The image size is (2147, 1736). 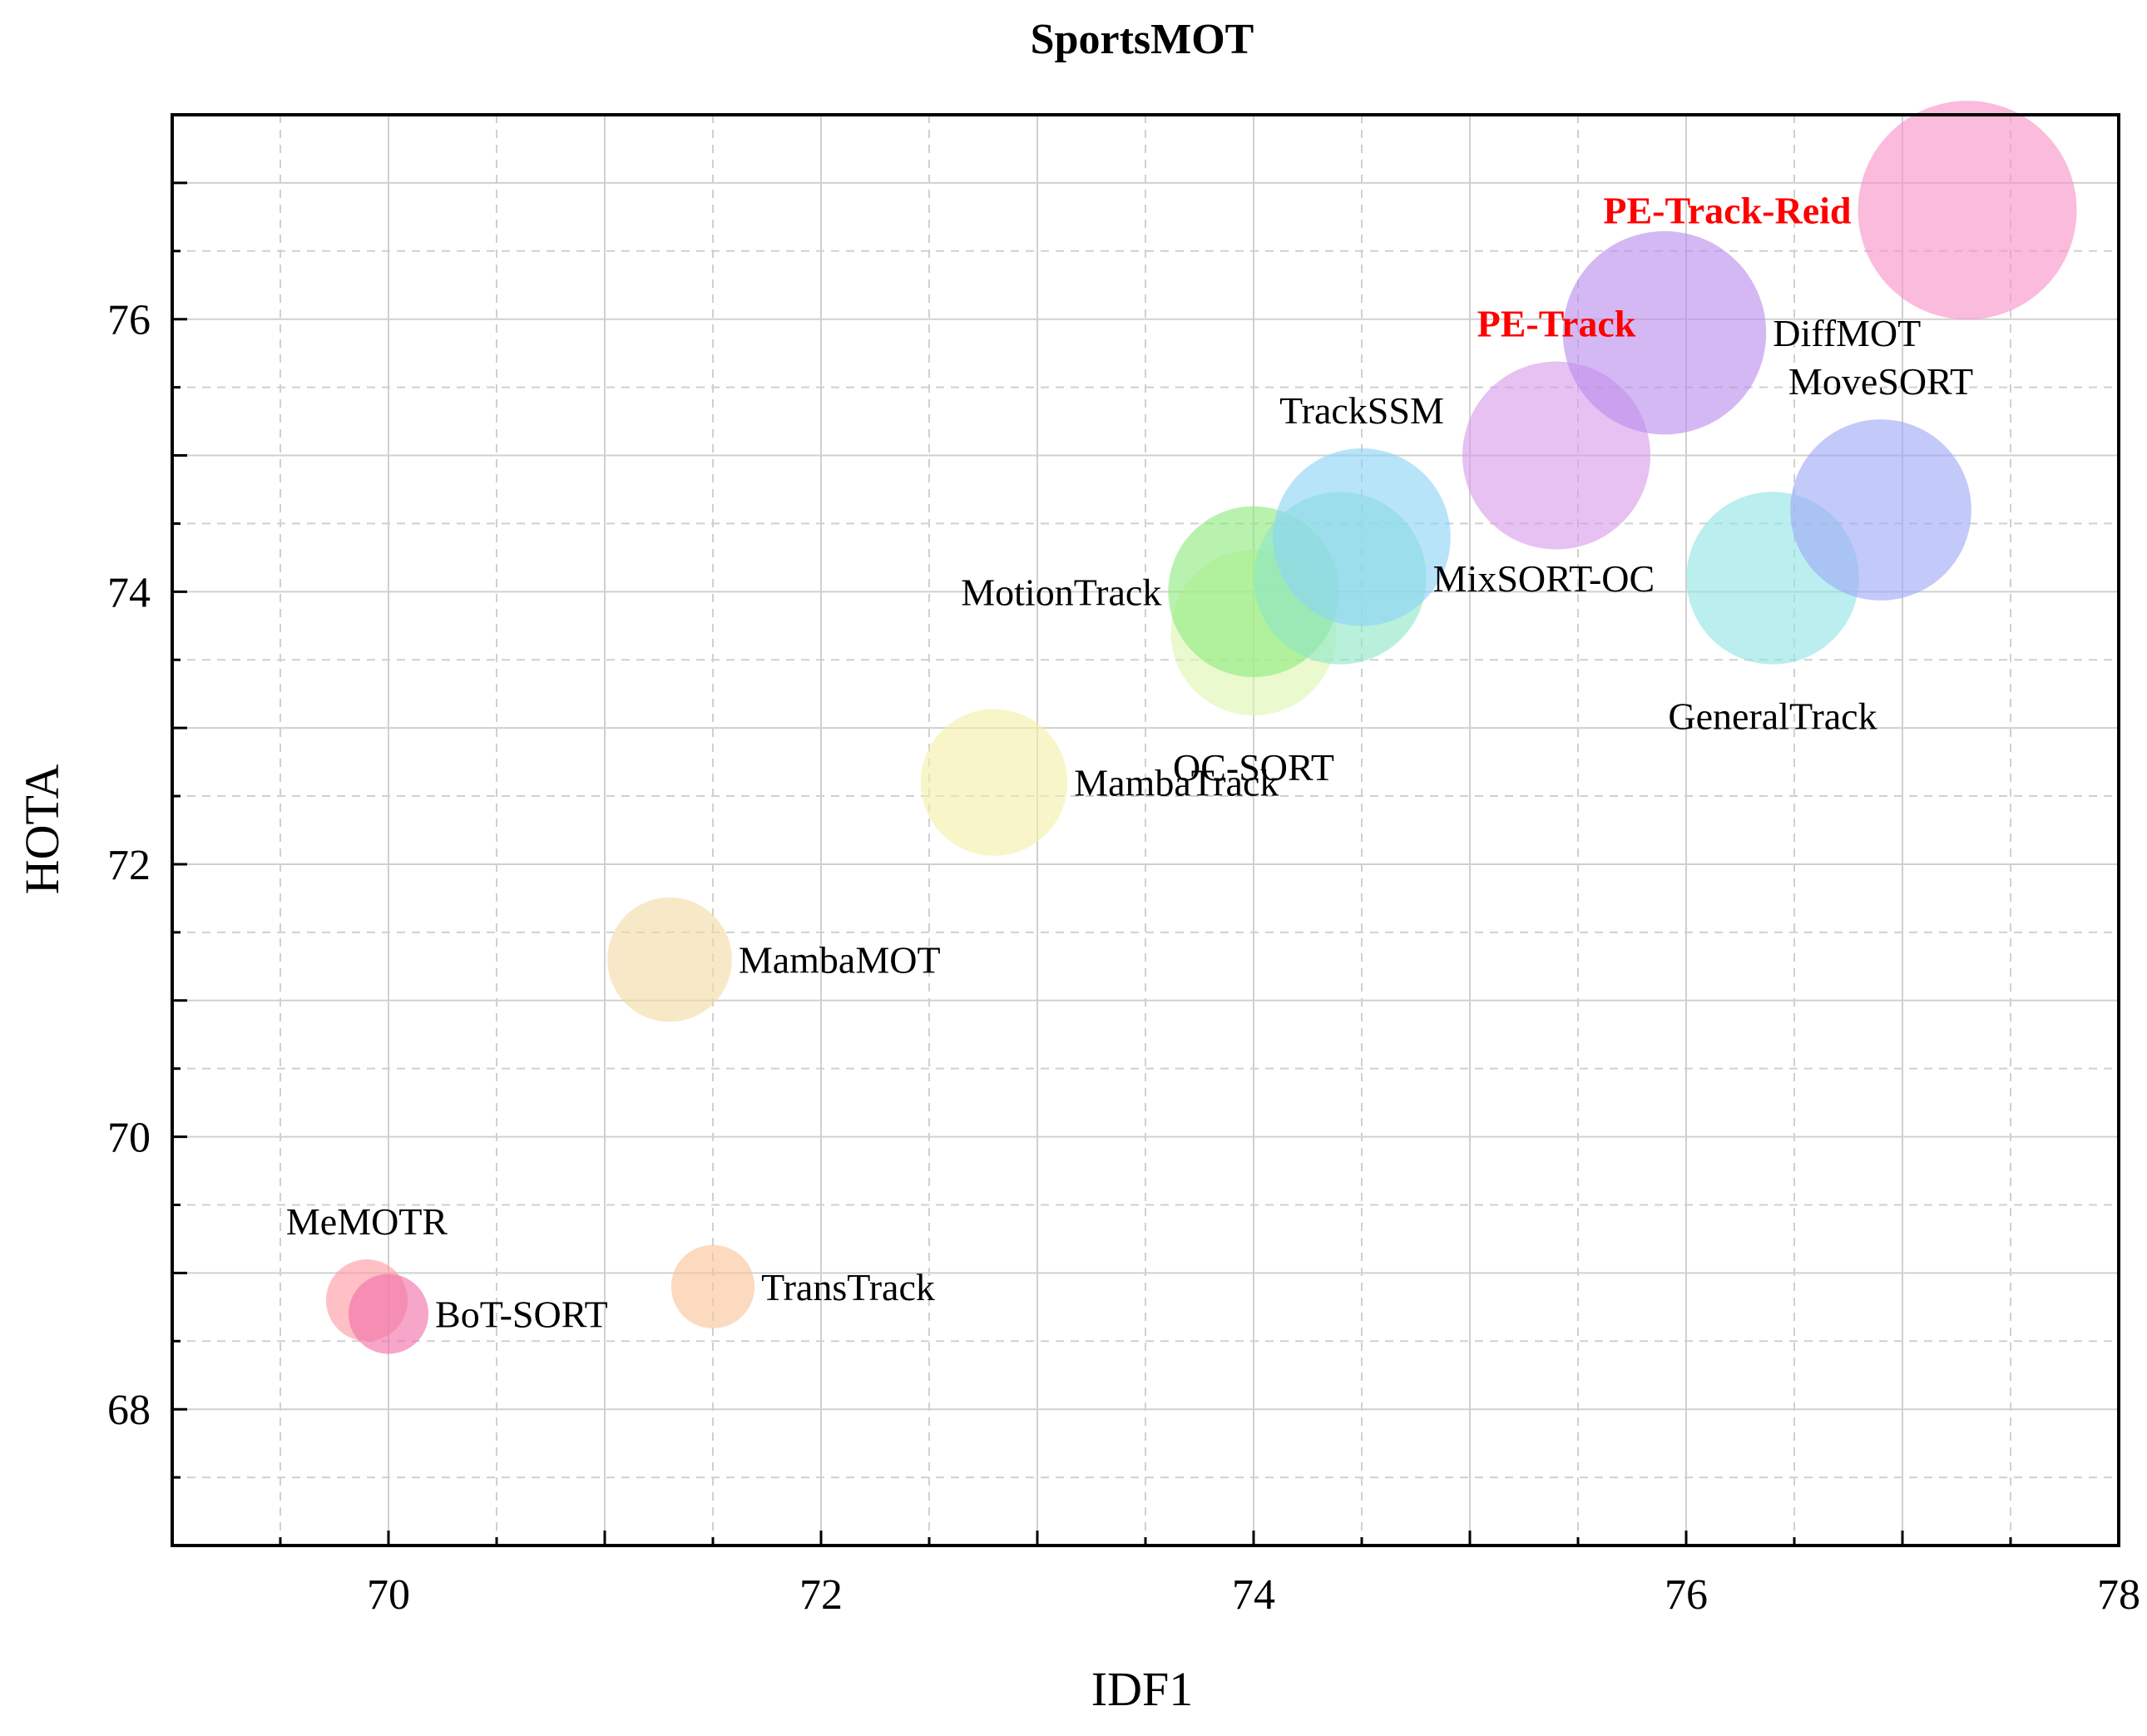 I want to click on x-tick-label: 76, so click(x=1686, y=1595).